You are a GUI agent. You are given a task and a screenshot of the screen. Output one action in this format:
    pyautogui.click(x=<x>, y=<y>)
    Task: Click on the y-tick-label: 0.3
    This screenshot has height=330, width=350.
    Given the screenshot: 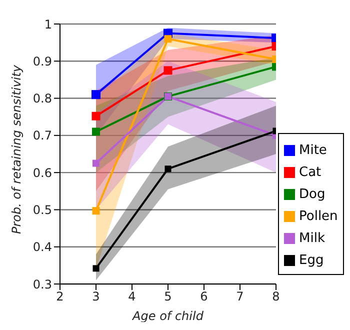 What is the action you would take?
    pyautogui.click(x=42, y=284)
    